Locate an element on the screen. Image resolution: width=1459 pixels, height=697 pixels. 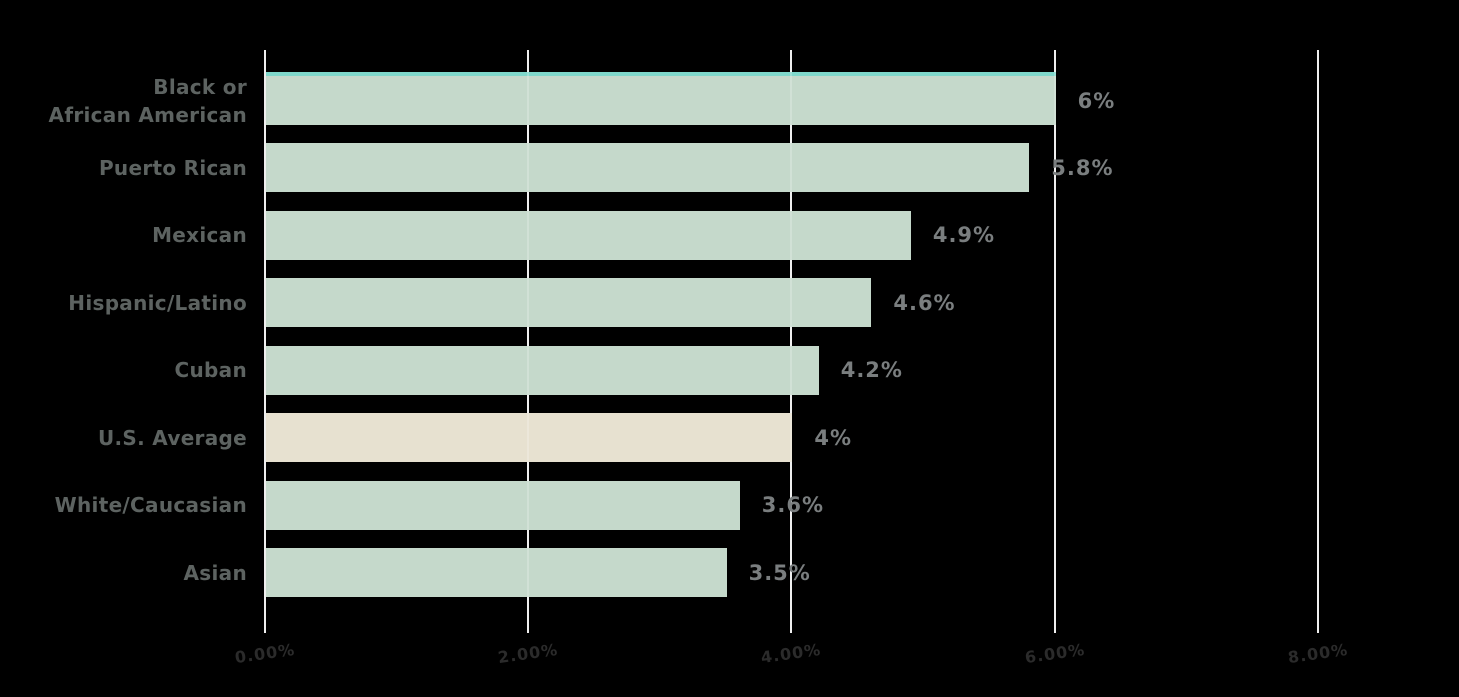
x-tick-label: 6.00% is located at coordinates (1054, 653).